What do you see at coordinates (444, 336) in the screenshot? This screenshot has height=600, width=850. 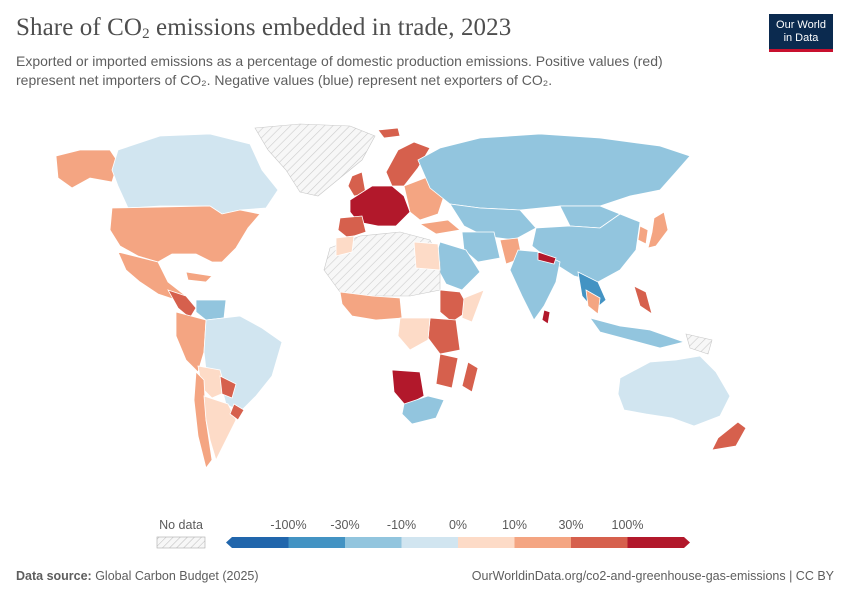 I see `region-east-africa` at bounding box center [444, 336].